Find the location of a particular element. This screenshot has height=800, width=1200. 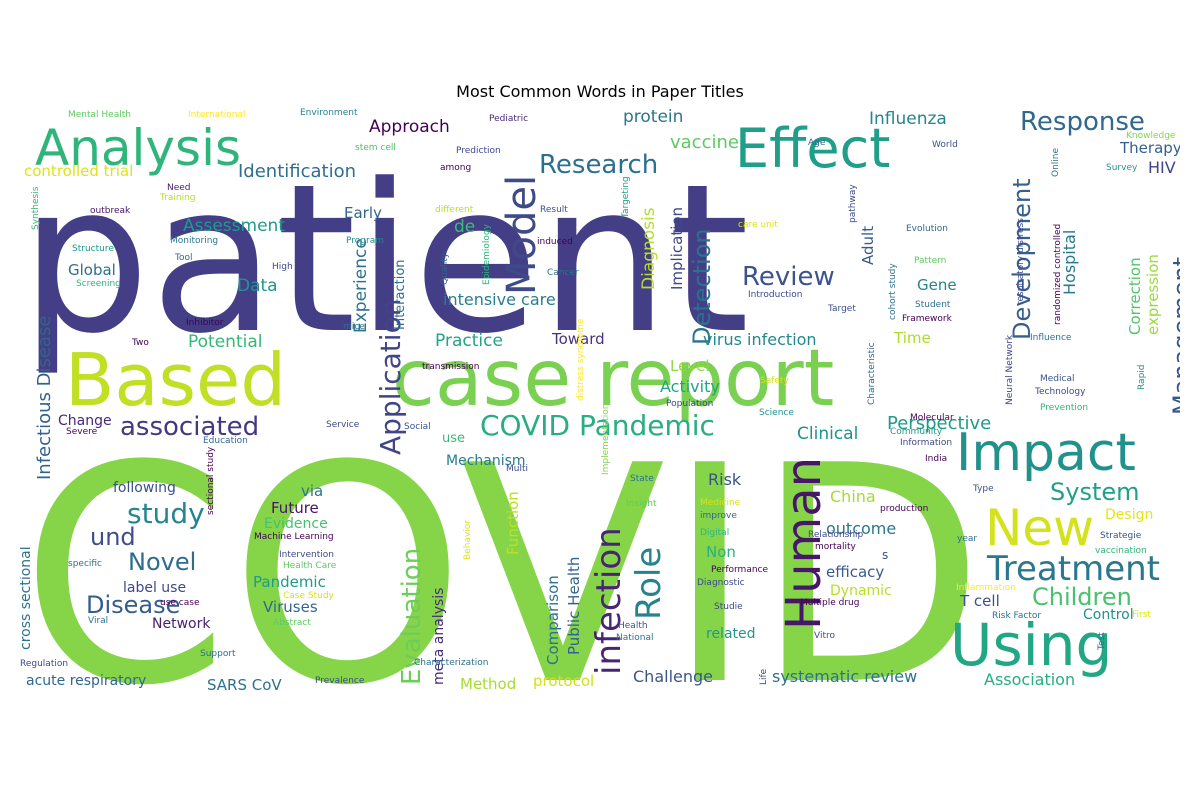

word-environment: Environment is located at coordinates (329, 113).